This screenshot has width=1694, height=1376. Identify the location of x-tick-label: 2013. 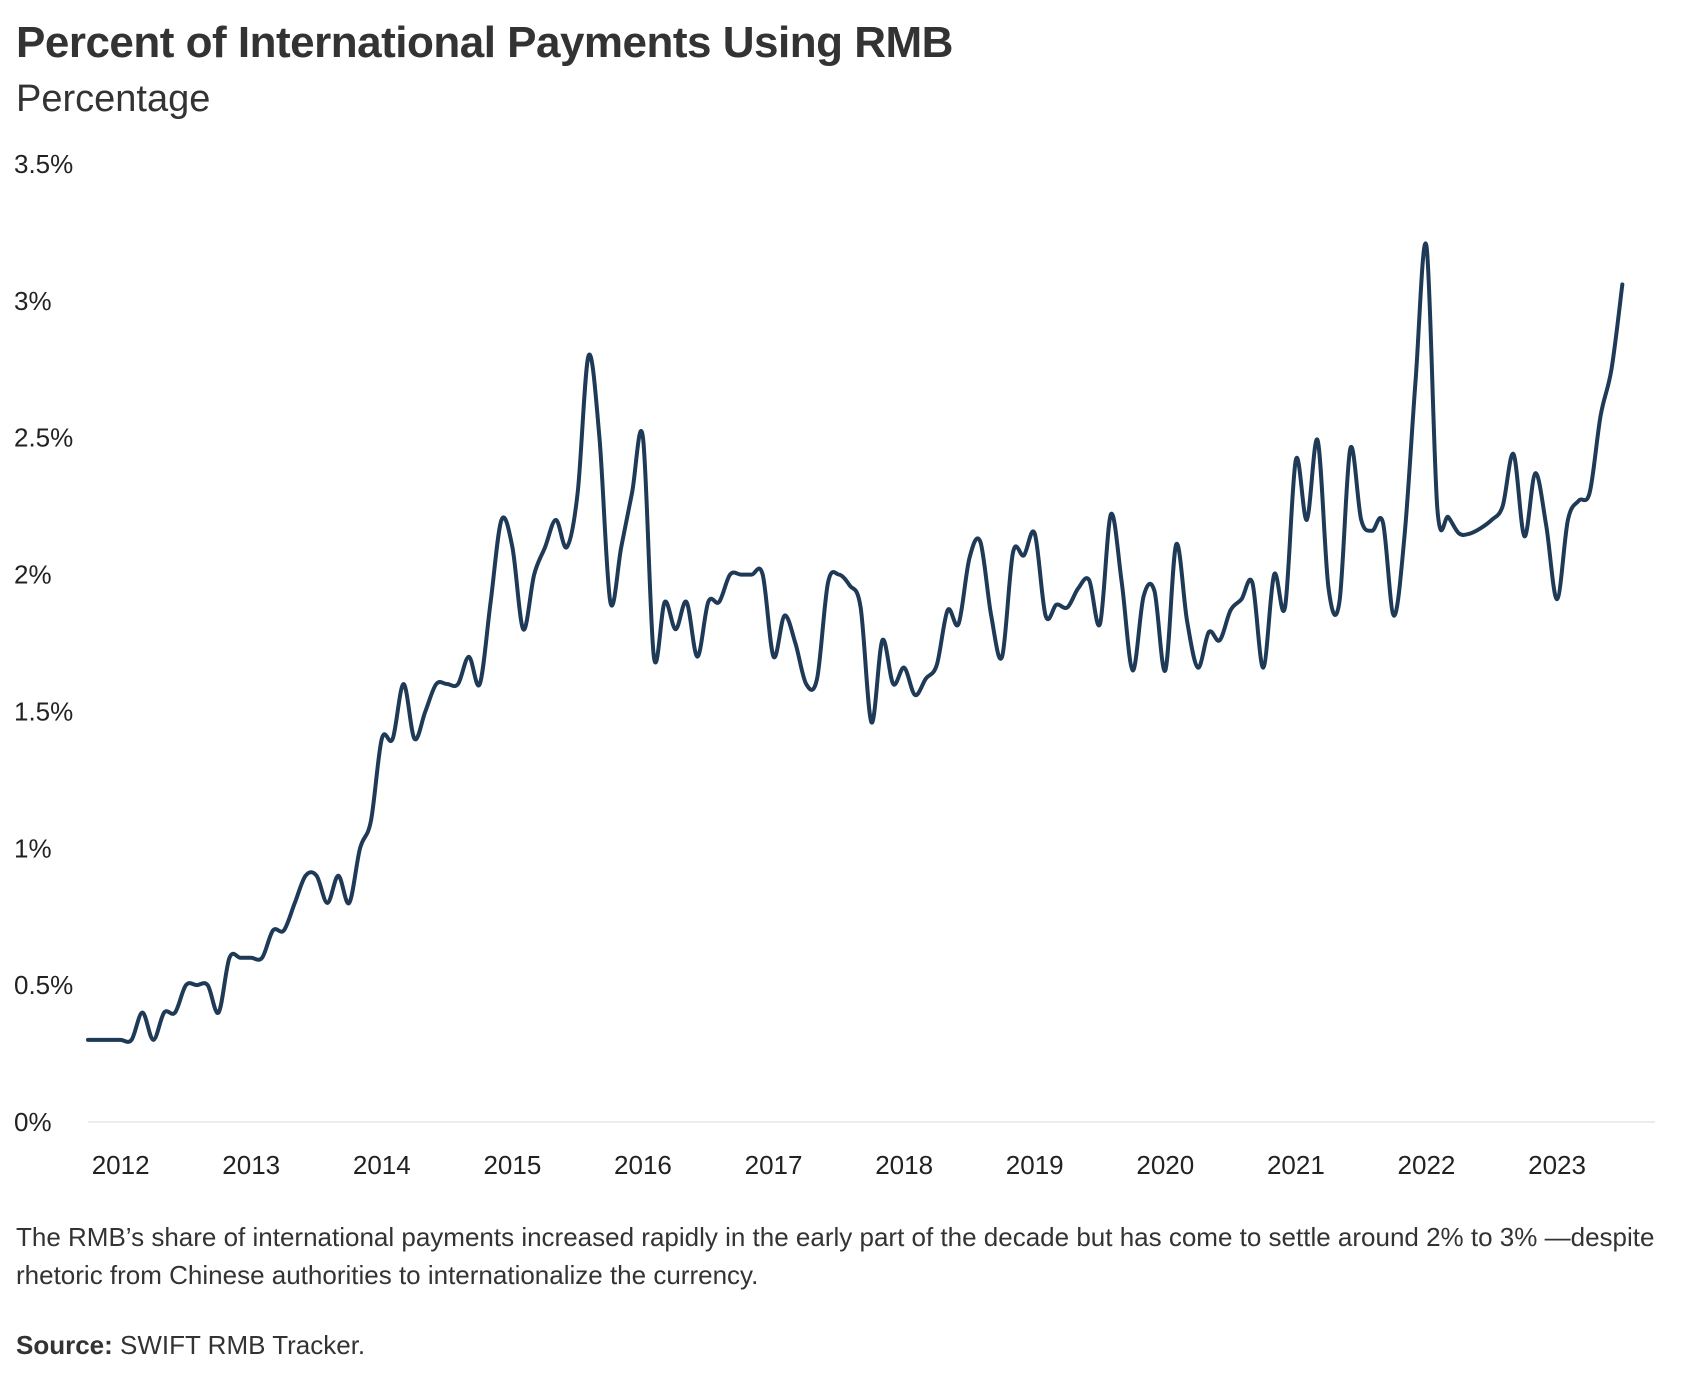
(251, 1165).